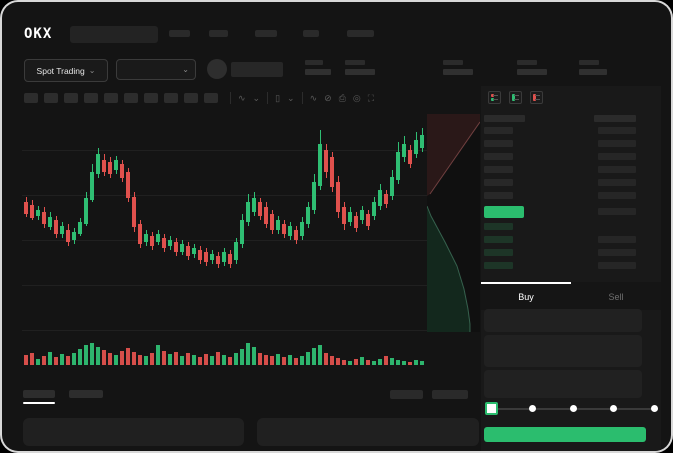 The image size is (673, 453). What do you see at coordinates (217, 69) in the screenshot?
I see `coin-logo` at bounding box center [217, 69].